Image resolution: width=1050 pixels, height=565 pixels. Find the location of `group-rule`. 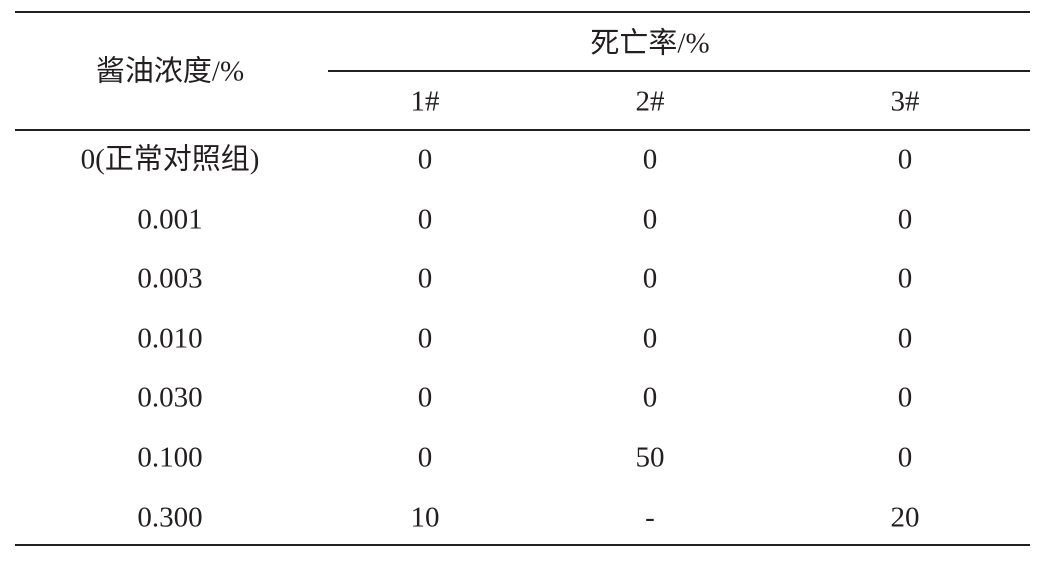

group-rule is located at coordinates (679, 71).